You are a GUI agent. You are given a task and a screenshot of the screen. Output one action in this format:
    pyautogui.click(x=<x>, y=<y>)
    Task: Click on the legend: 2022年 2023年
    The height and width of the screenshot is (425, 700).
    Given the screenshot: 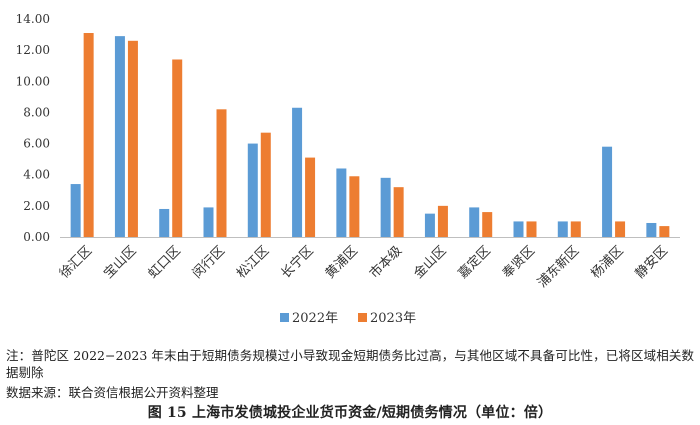 What is the action you would take?
    pyautogui.click(x=348, y=318)
    